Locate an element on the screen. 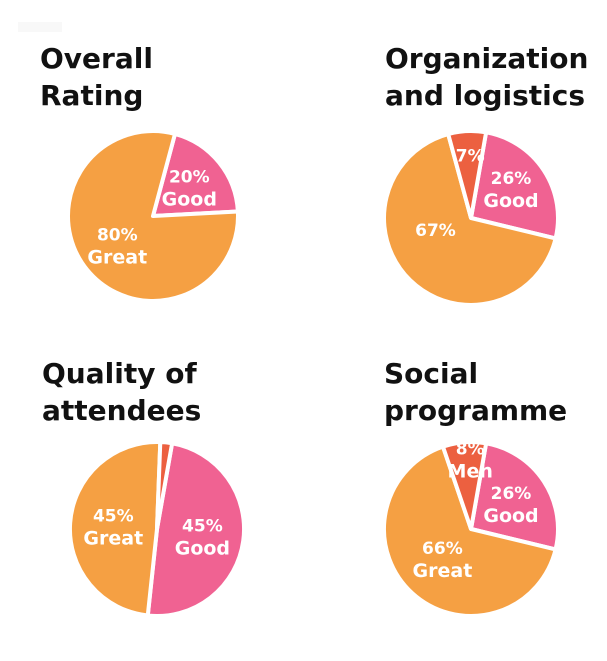 The width and height of the screenshot is (607, 661). chart-title-social-programme: Social programme is located at coordinates (475, 392).